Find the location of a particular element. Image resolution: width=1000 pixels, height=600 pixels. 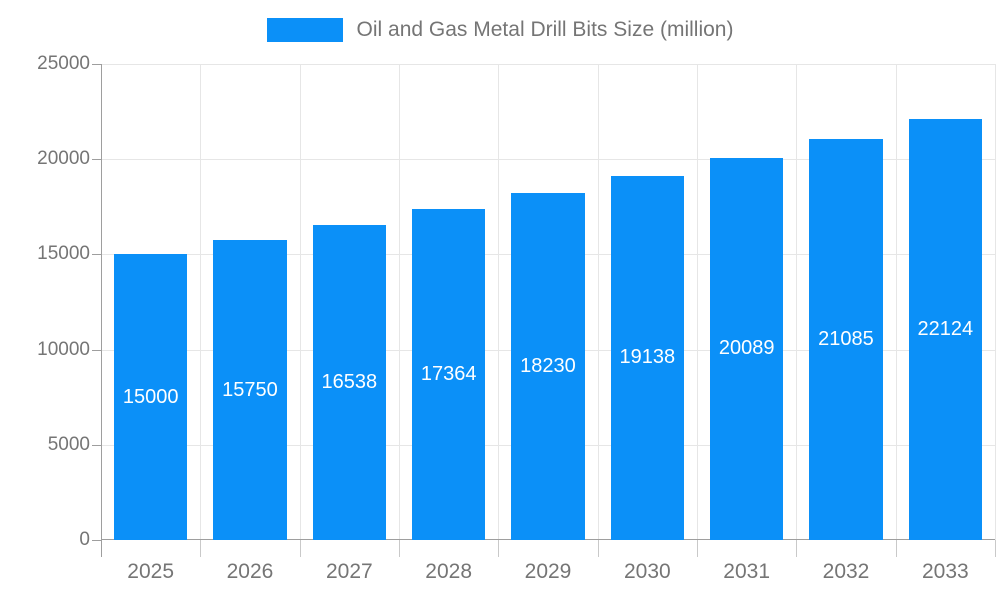

bar-2032: 21085 is located at coordinates (846, 339).